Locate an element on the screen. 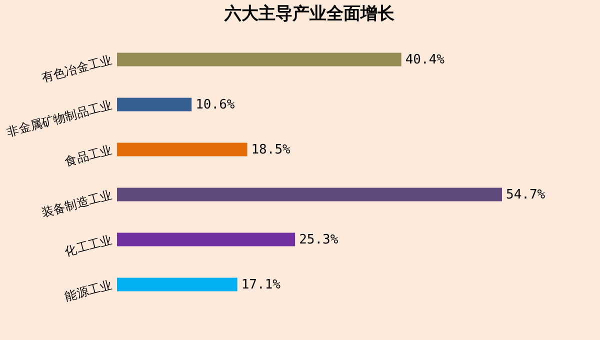  data-label: 18.5% is located at coordinates (271, 150).